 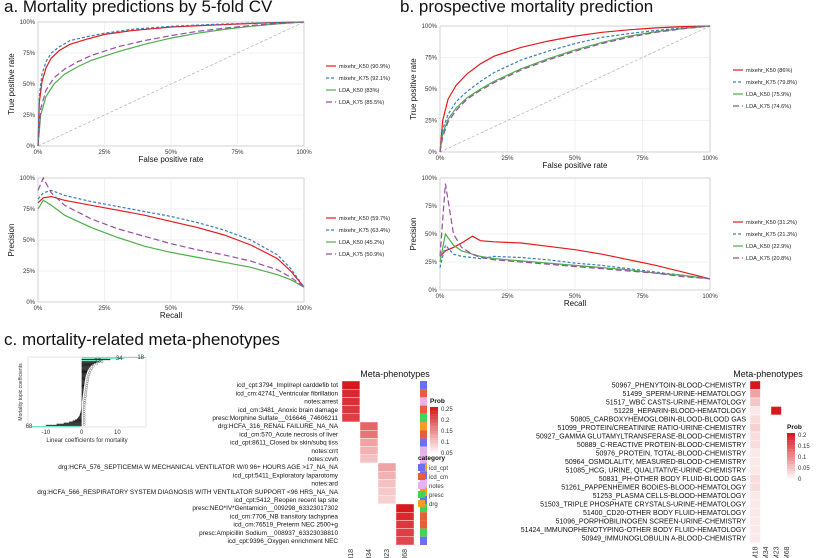 I want to click on color-legend-tick: 0.05, so click(x=447, y=454).